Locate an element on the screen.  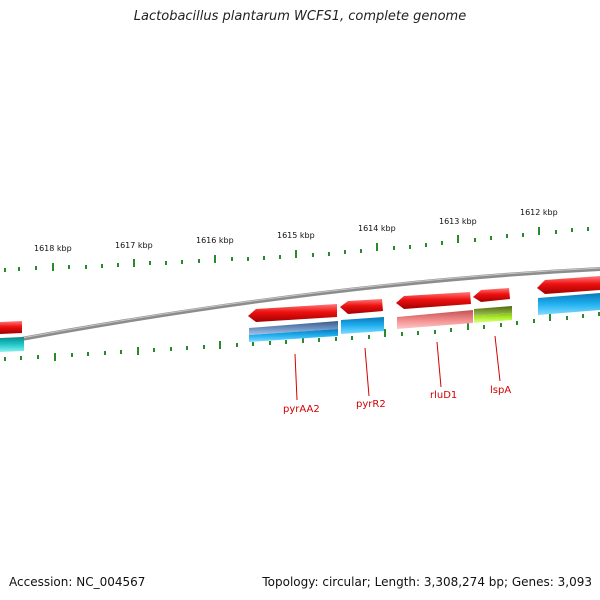
accession-text: Accession: NC_004567 is located at coordinates (77, 582).